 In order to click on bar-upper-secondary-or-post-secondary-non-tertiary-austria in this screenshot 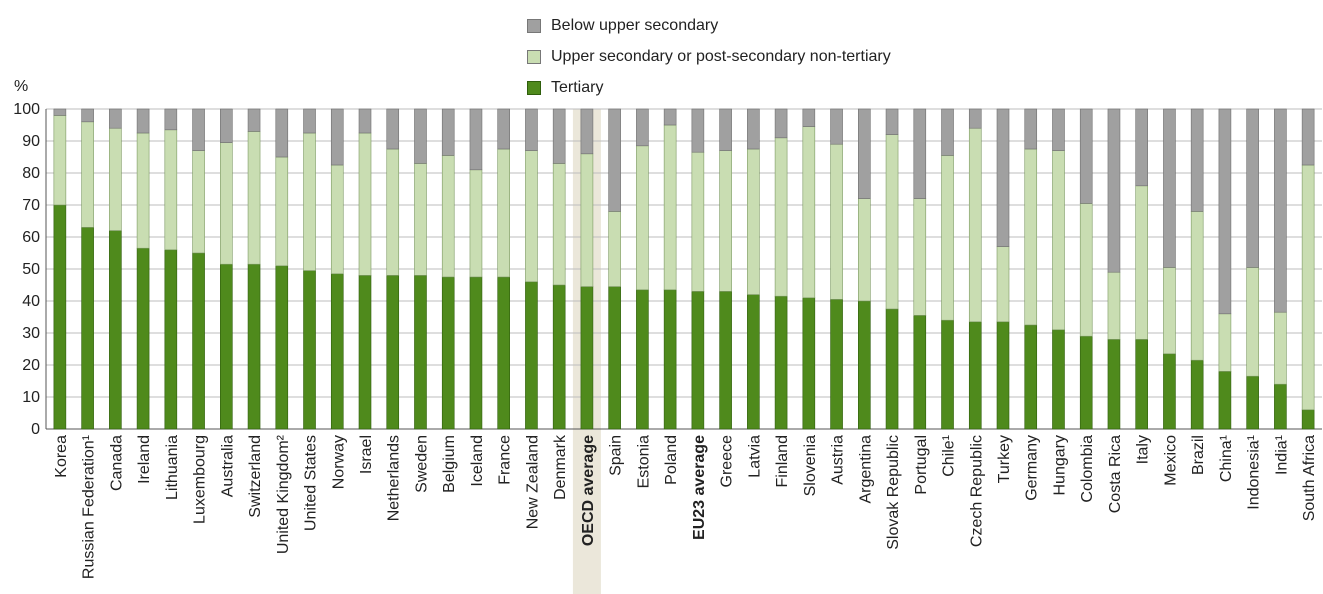, I will do `click(836, 221)`.